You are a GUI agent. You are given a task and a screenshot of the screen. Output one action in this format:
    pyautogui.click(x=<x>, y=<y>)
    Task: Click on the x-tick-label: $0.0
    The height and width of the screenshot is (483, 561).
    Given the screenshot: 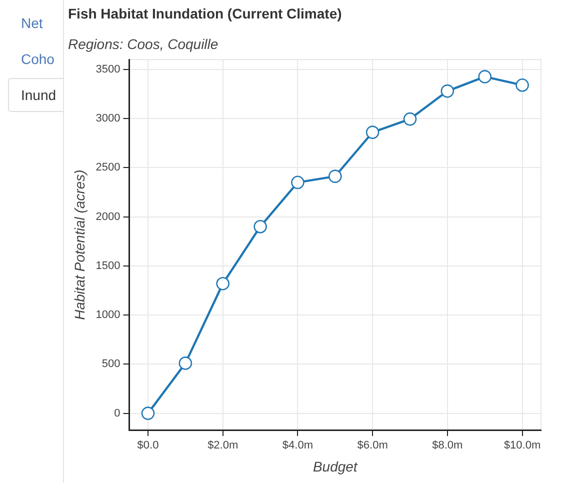 What is the action you would take?
    pyautogui.click(x=148, y=446)
    